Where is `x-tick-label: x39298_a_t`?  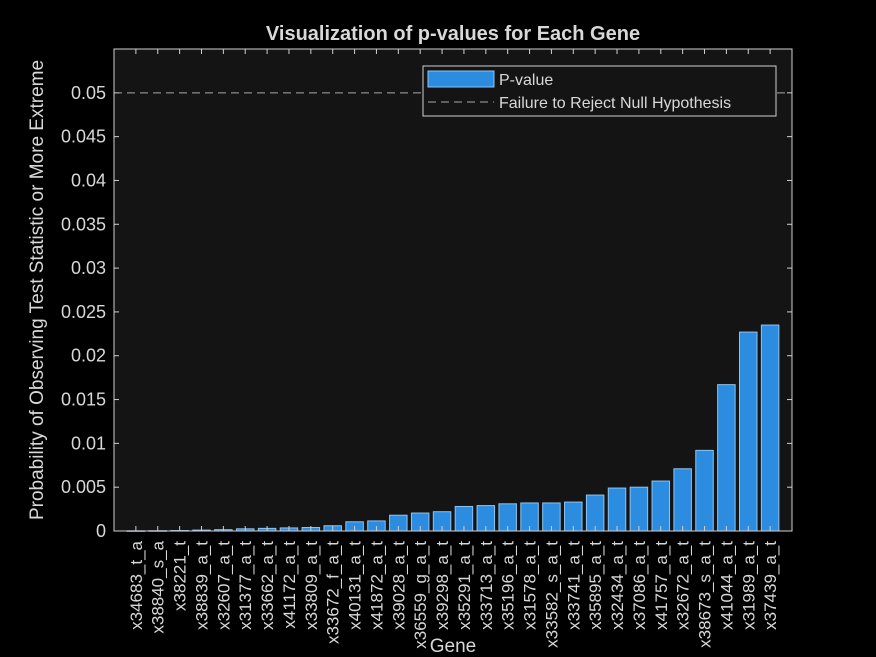
x-tick-label: x39298_a_t is located at coordinates (442, 585).